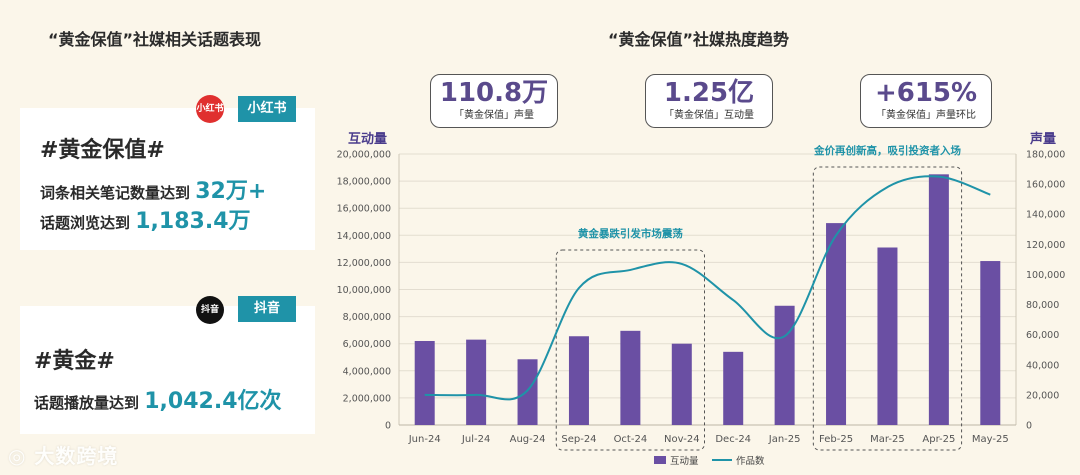  I want to click on y2-tick-label: 180,000, so click(1045, 155).